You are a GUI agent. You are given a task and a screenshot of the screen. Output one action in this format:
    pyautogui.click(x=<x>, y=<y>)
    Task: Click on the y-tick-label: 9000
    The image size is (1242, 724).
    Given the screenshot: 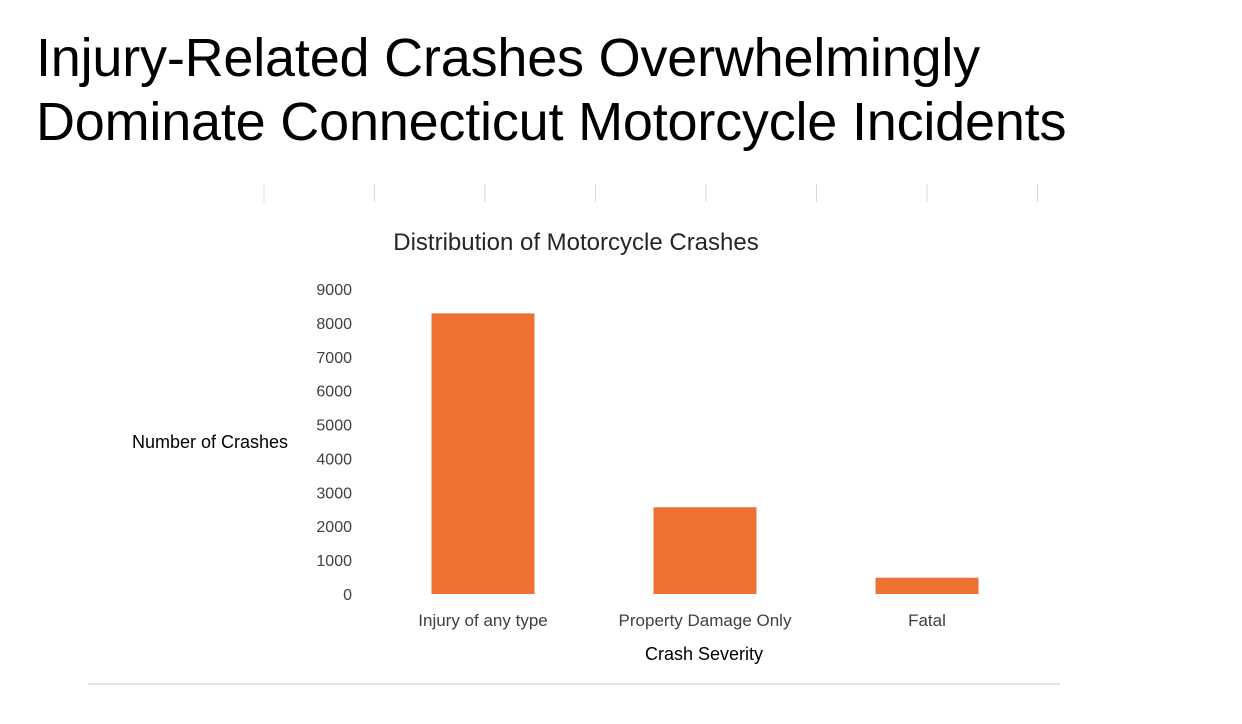 What is the action you would take?
    pyautogui.click(x=334, y=290)
    